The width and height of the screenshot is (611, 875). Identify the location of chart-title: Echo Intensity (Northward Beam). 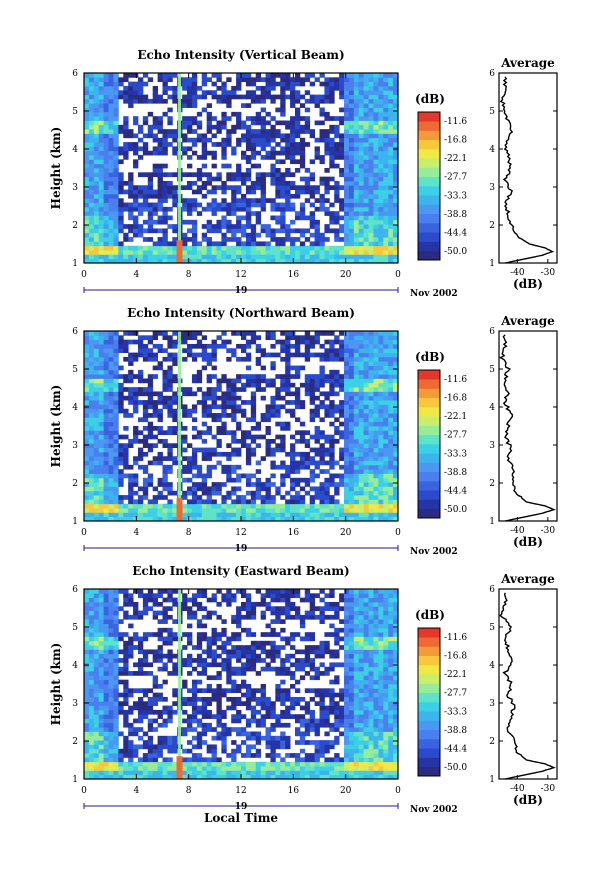
(241, 313).